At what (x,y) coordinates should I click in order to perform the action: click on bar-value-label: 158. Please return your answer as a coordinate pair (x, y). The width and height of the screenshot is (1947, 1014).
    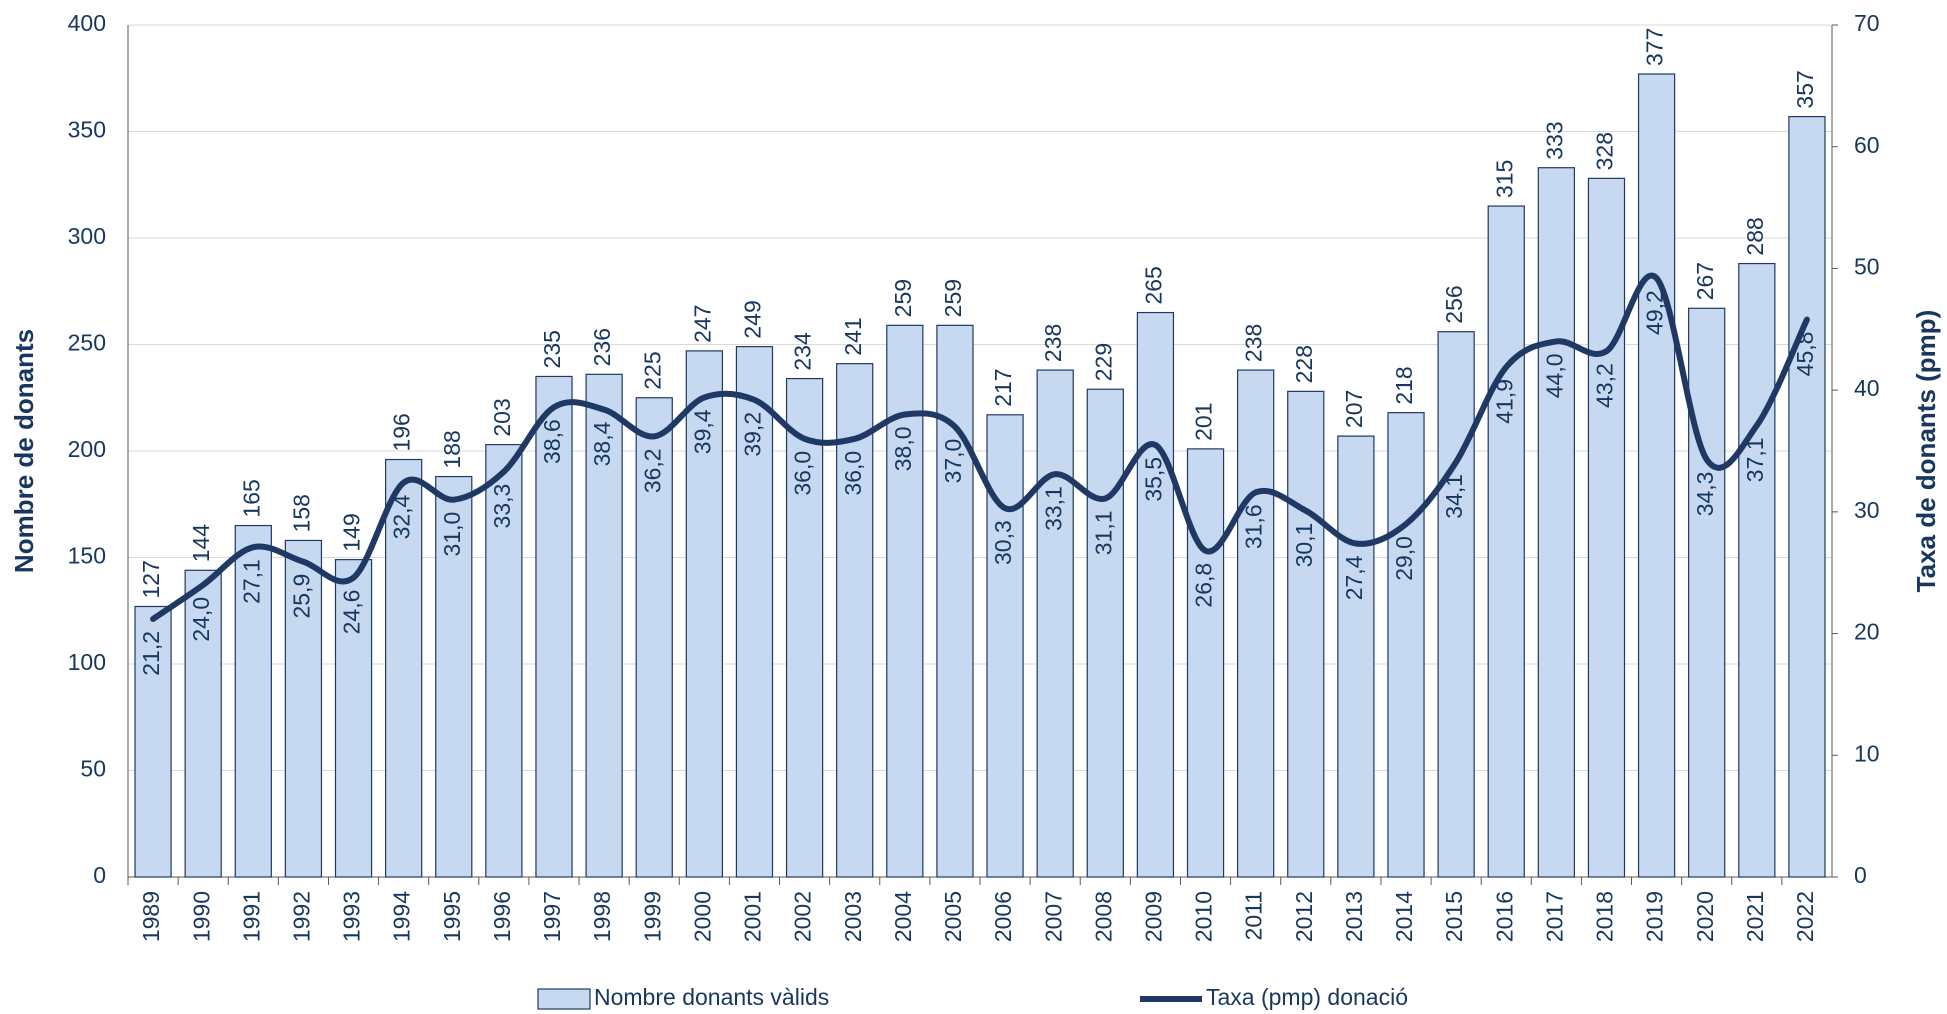
    Looking at the image, I should click on (301, 513).